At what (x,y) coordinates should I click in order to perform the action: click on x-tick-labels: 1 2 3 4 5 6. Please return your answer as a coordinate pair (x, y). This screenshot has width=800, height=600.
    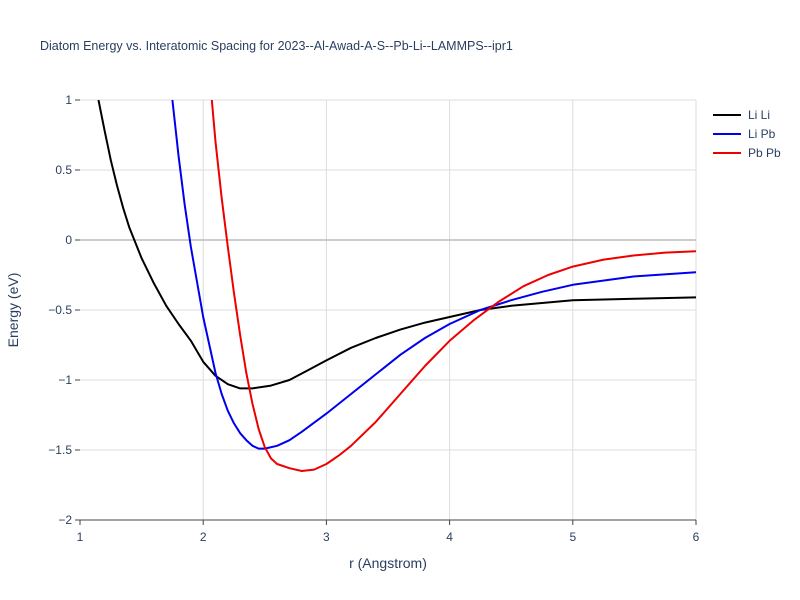
    Looking at the image, I should click on (388, 532).